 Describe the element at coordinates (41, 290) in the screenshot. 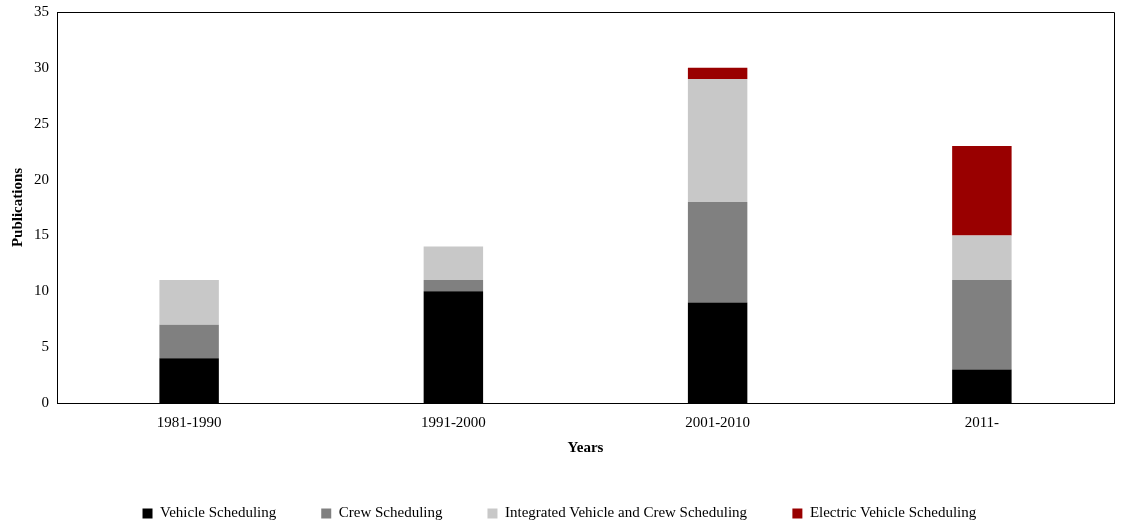

I see `y-tick-label: 10` at that location.